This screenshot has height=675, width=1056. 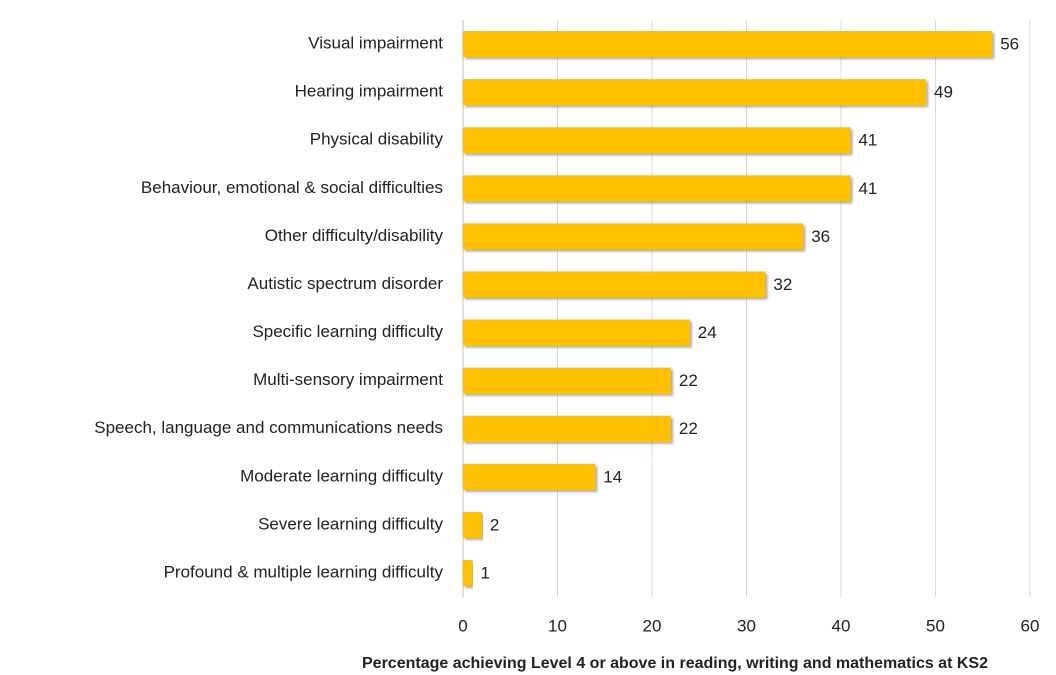 I want to click on y-tick-label: Severe learning difficulty, so click(x=350, y=523).